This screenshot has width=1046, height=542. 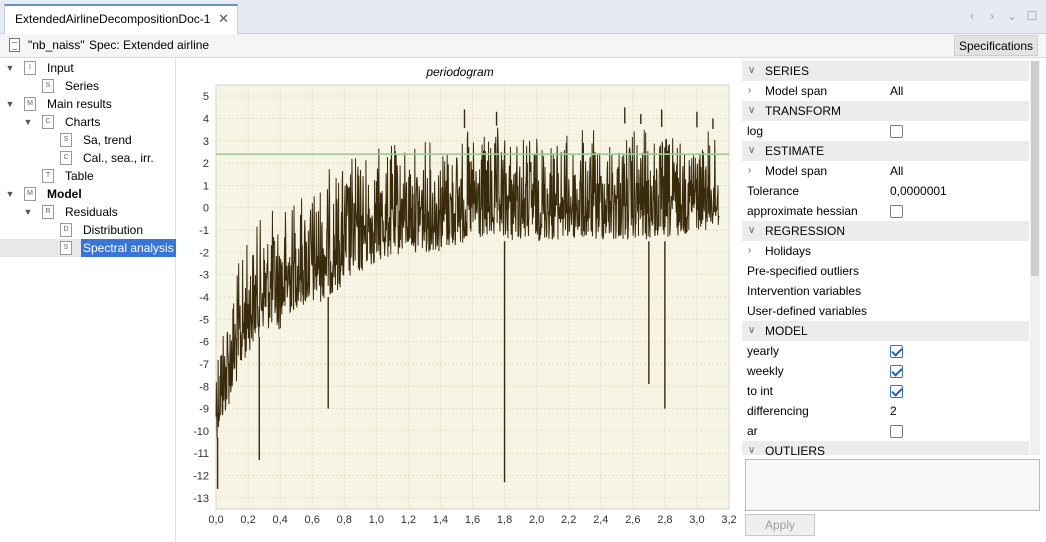 I want to click on tree-item-series: S Series, so click(x=88, y=86).